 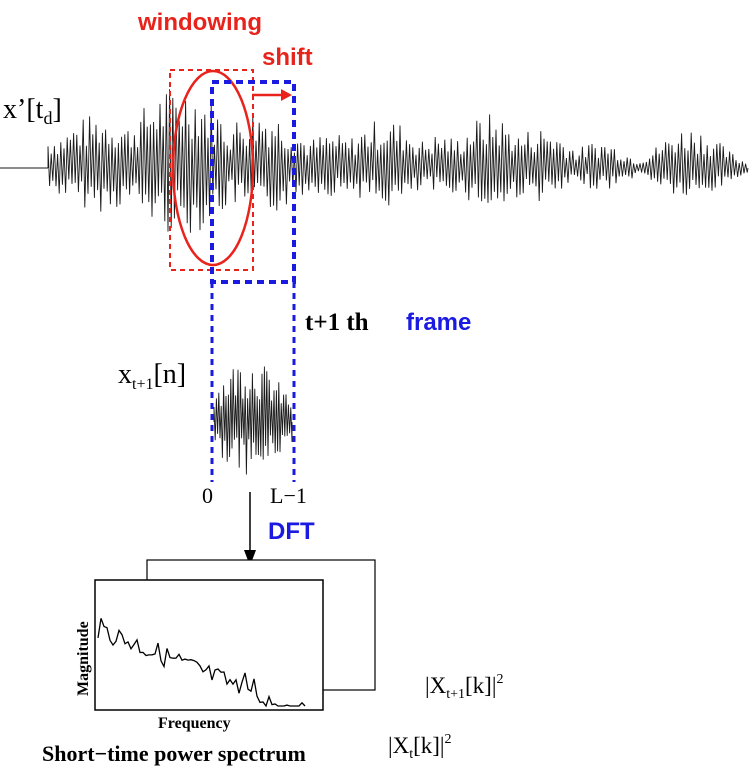 I want to click on axis-start-label: 0, so click(x=207, y=495).